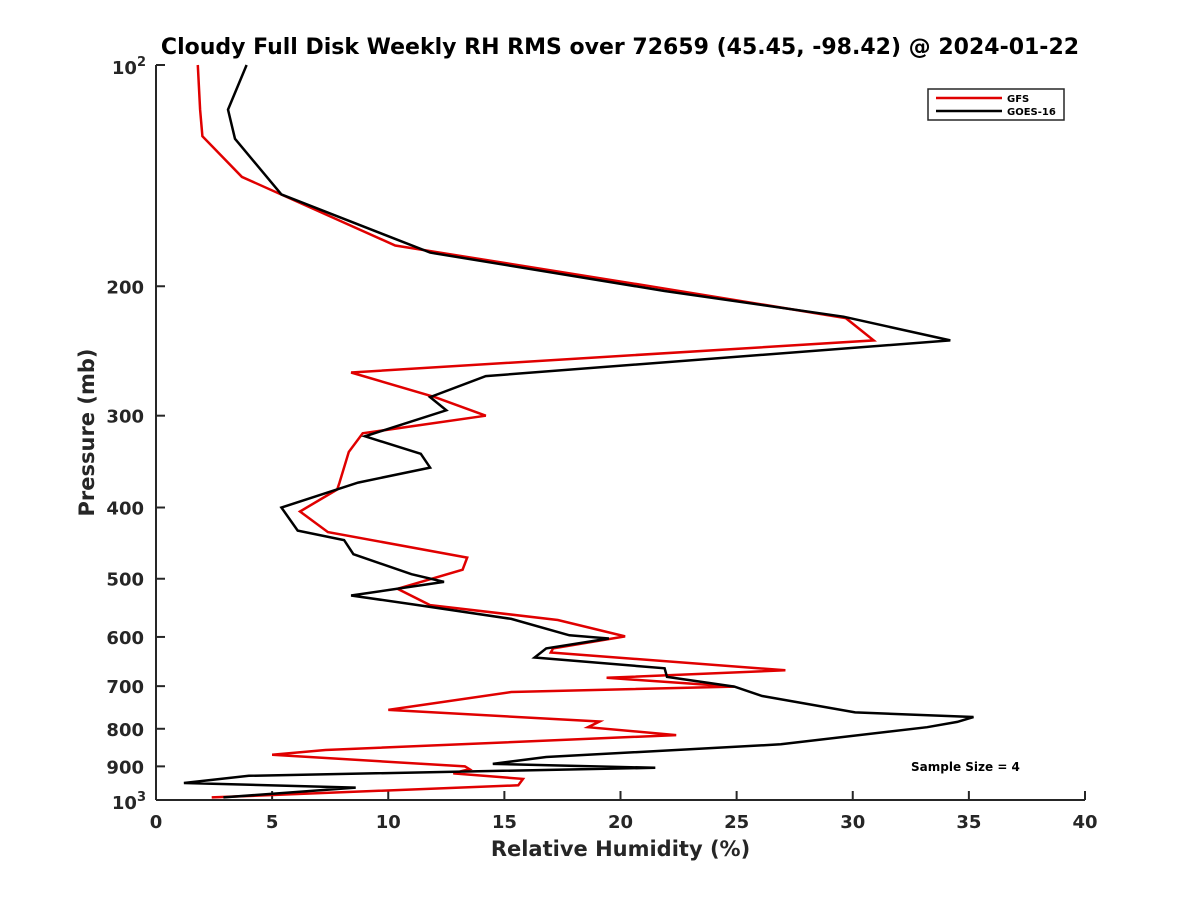 The height and width of the screenshot is (900, 1200). I want to click on y-tick-exponent: 2, so click(141, 62).